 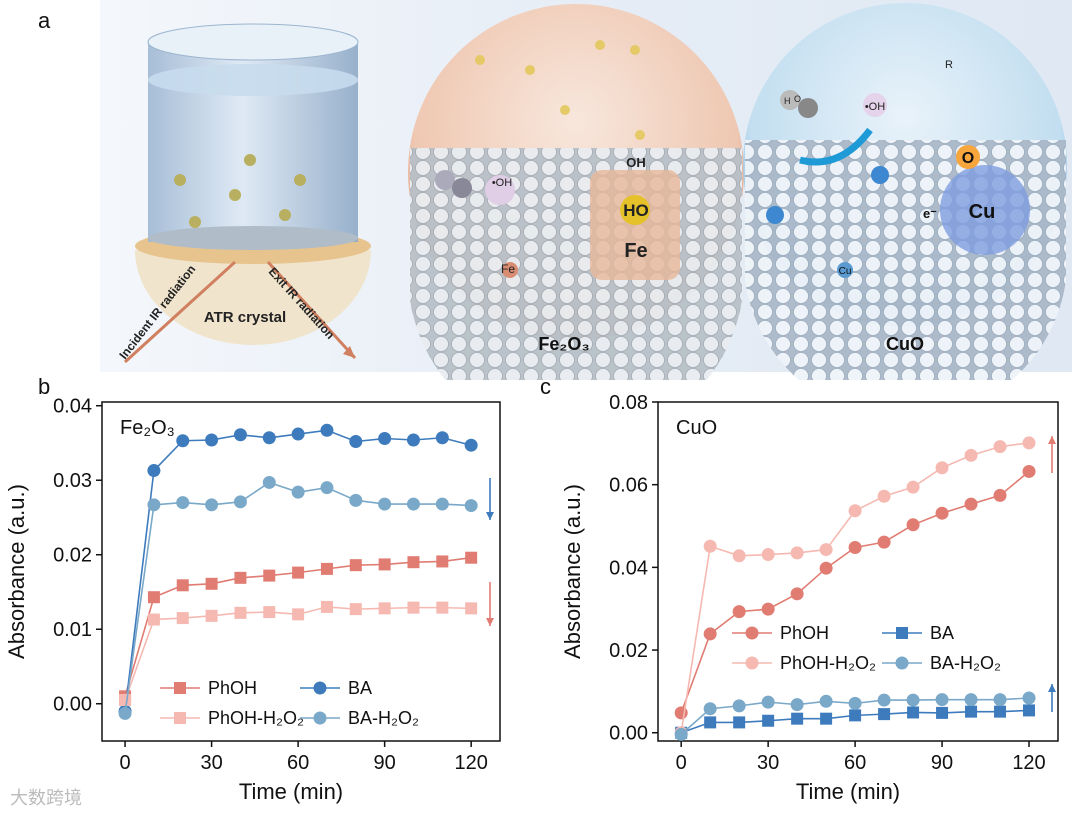 I want to click on ho-label: HO, so click(x=636, y=210).